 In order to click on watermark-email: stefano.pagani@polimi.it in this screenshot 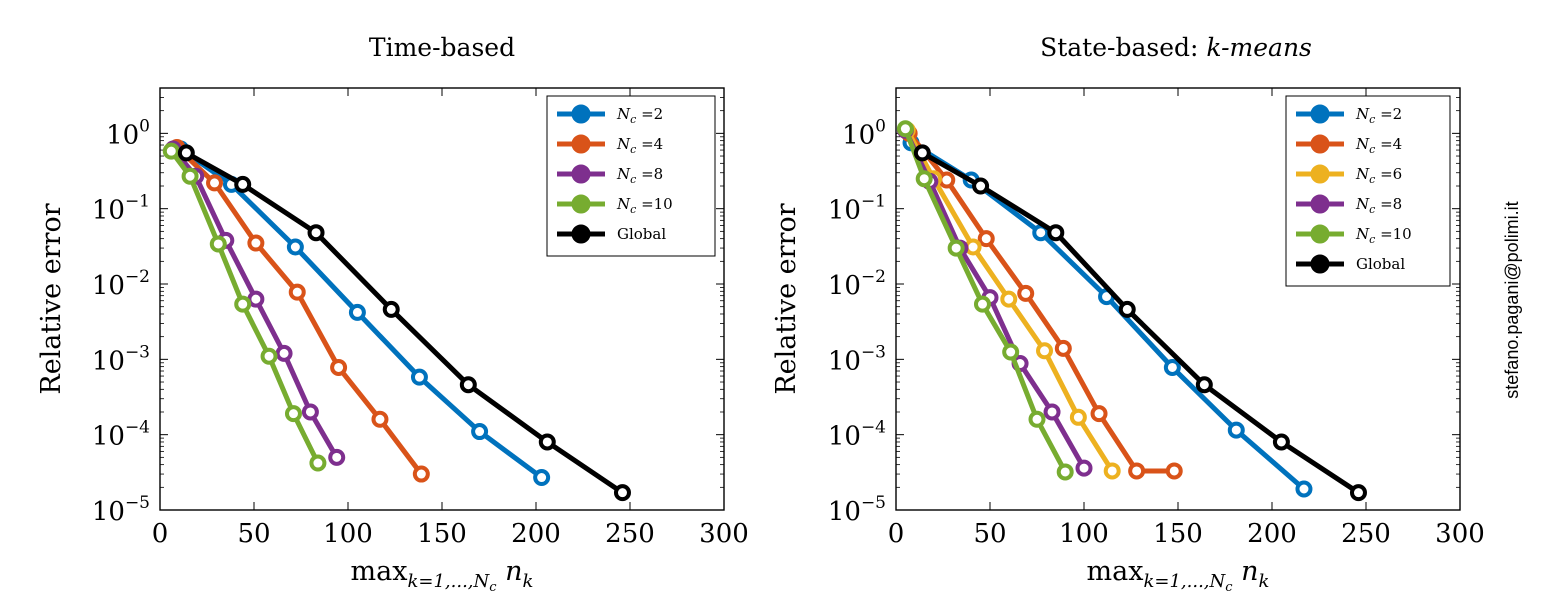, I will do `click(1512, 299)`.